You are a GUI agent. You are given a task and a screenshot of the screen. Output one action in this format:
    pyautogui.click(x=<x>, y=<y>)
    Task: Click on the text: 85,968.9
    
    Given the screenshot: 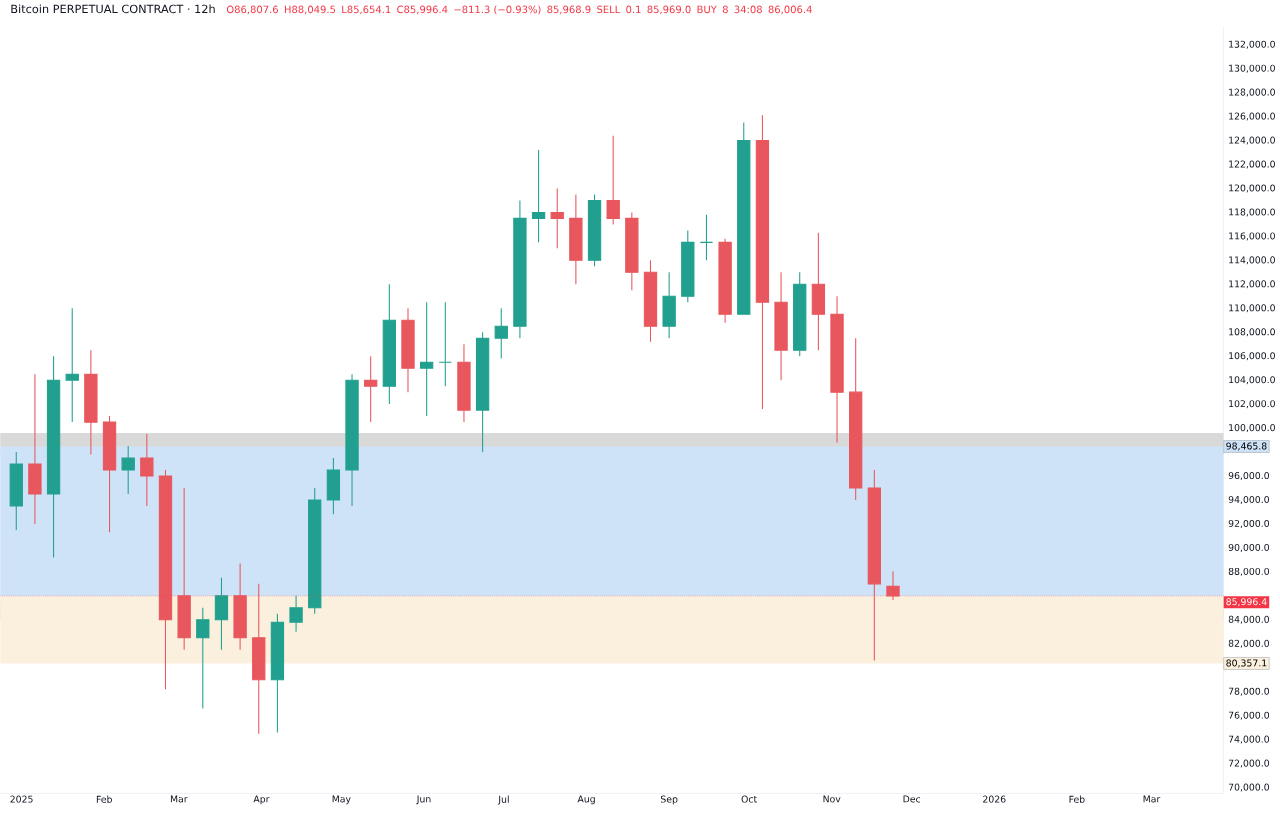 What is the action you would take?
    pyautogui.click(x=569, y=10)
    